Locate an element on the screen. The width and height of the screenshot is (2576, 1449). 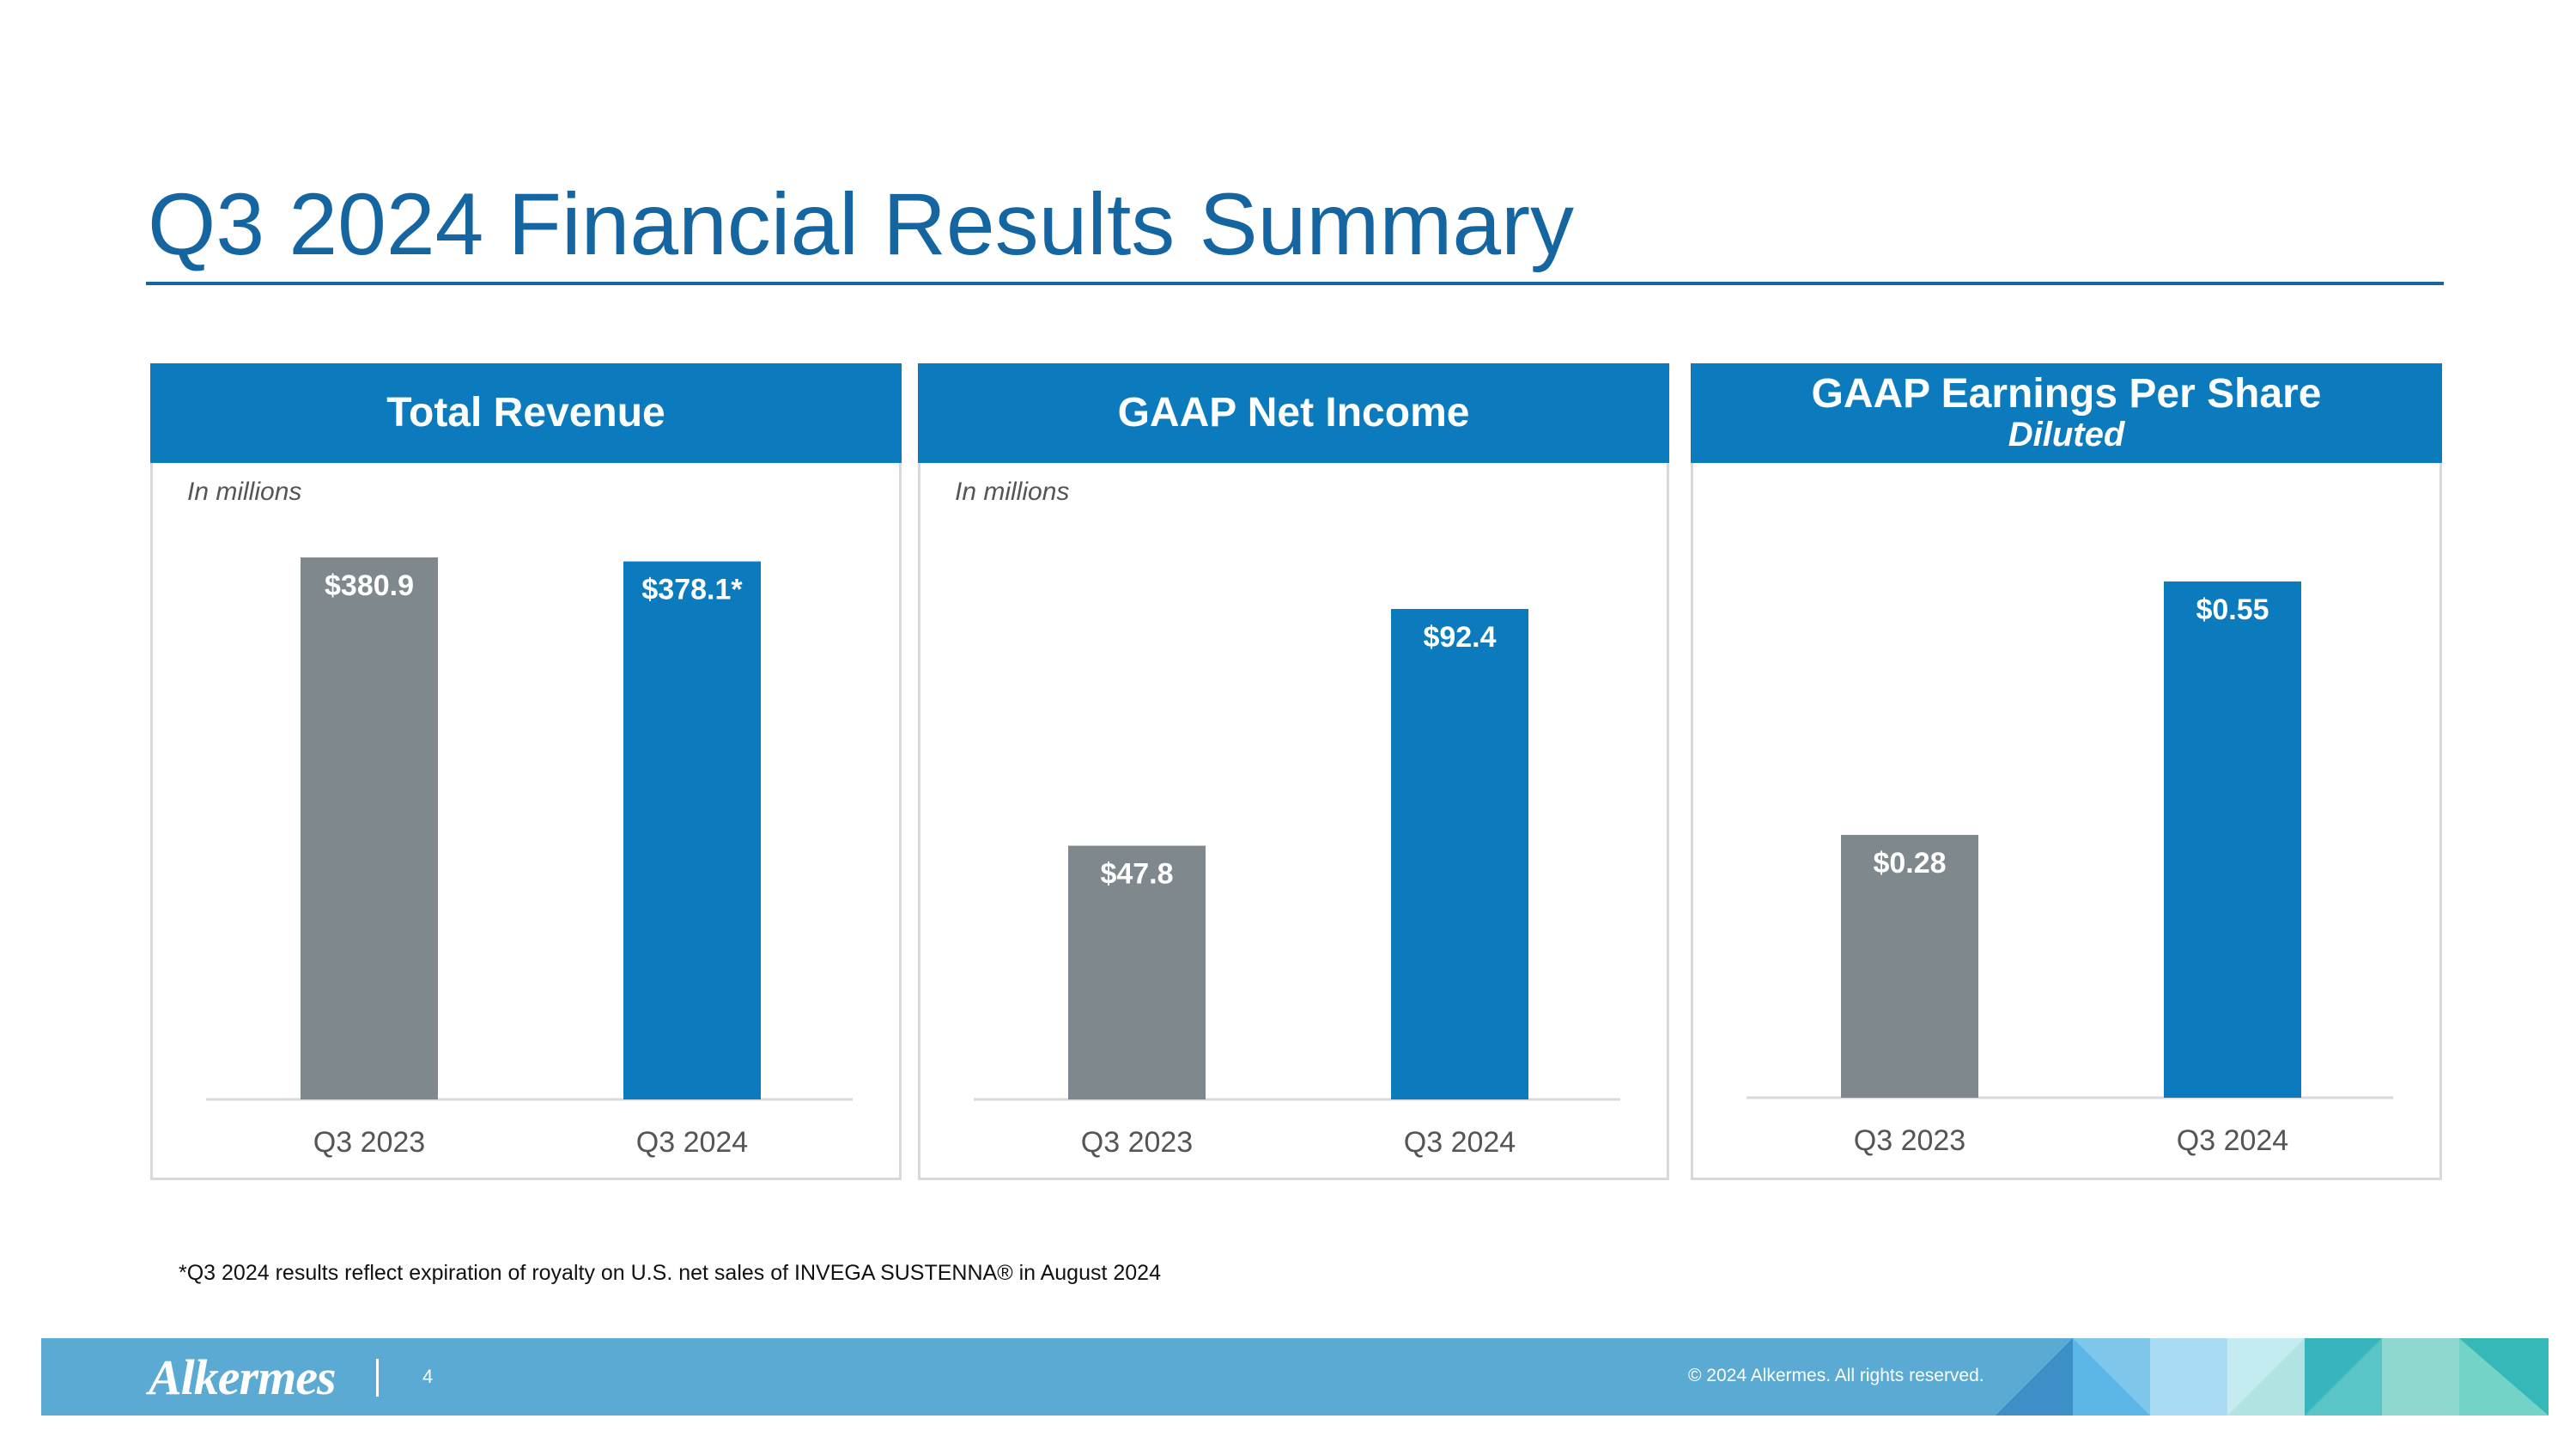
bar-value-label: $0.55 is located at coordinates (2232, 610).